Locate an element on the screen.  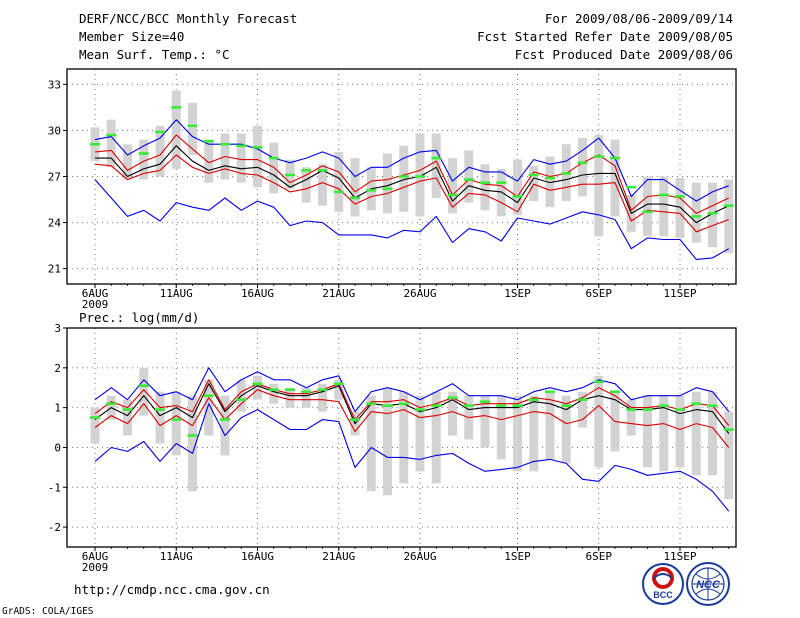
x-tick-label: 6SEP is located at coordinates (599, 556).